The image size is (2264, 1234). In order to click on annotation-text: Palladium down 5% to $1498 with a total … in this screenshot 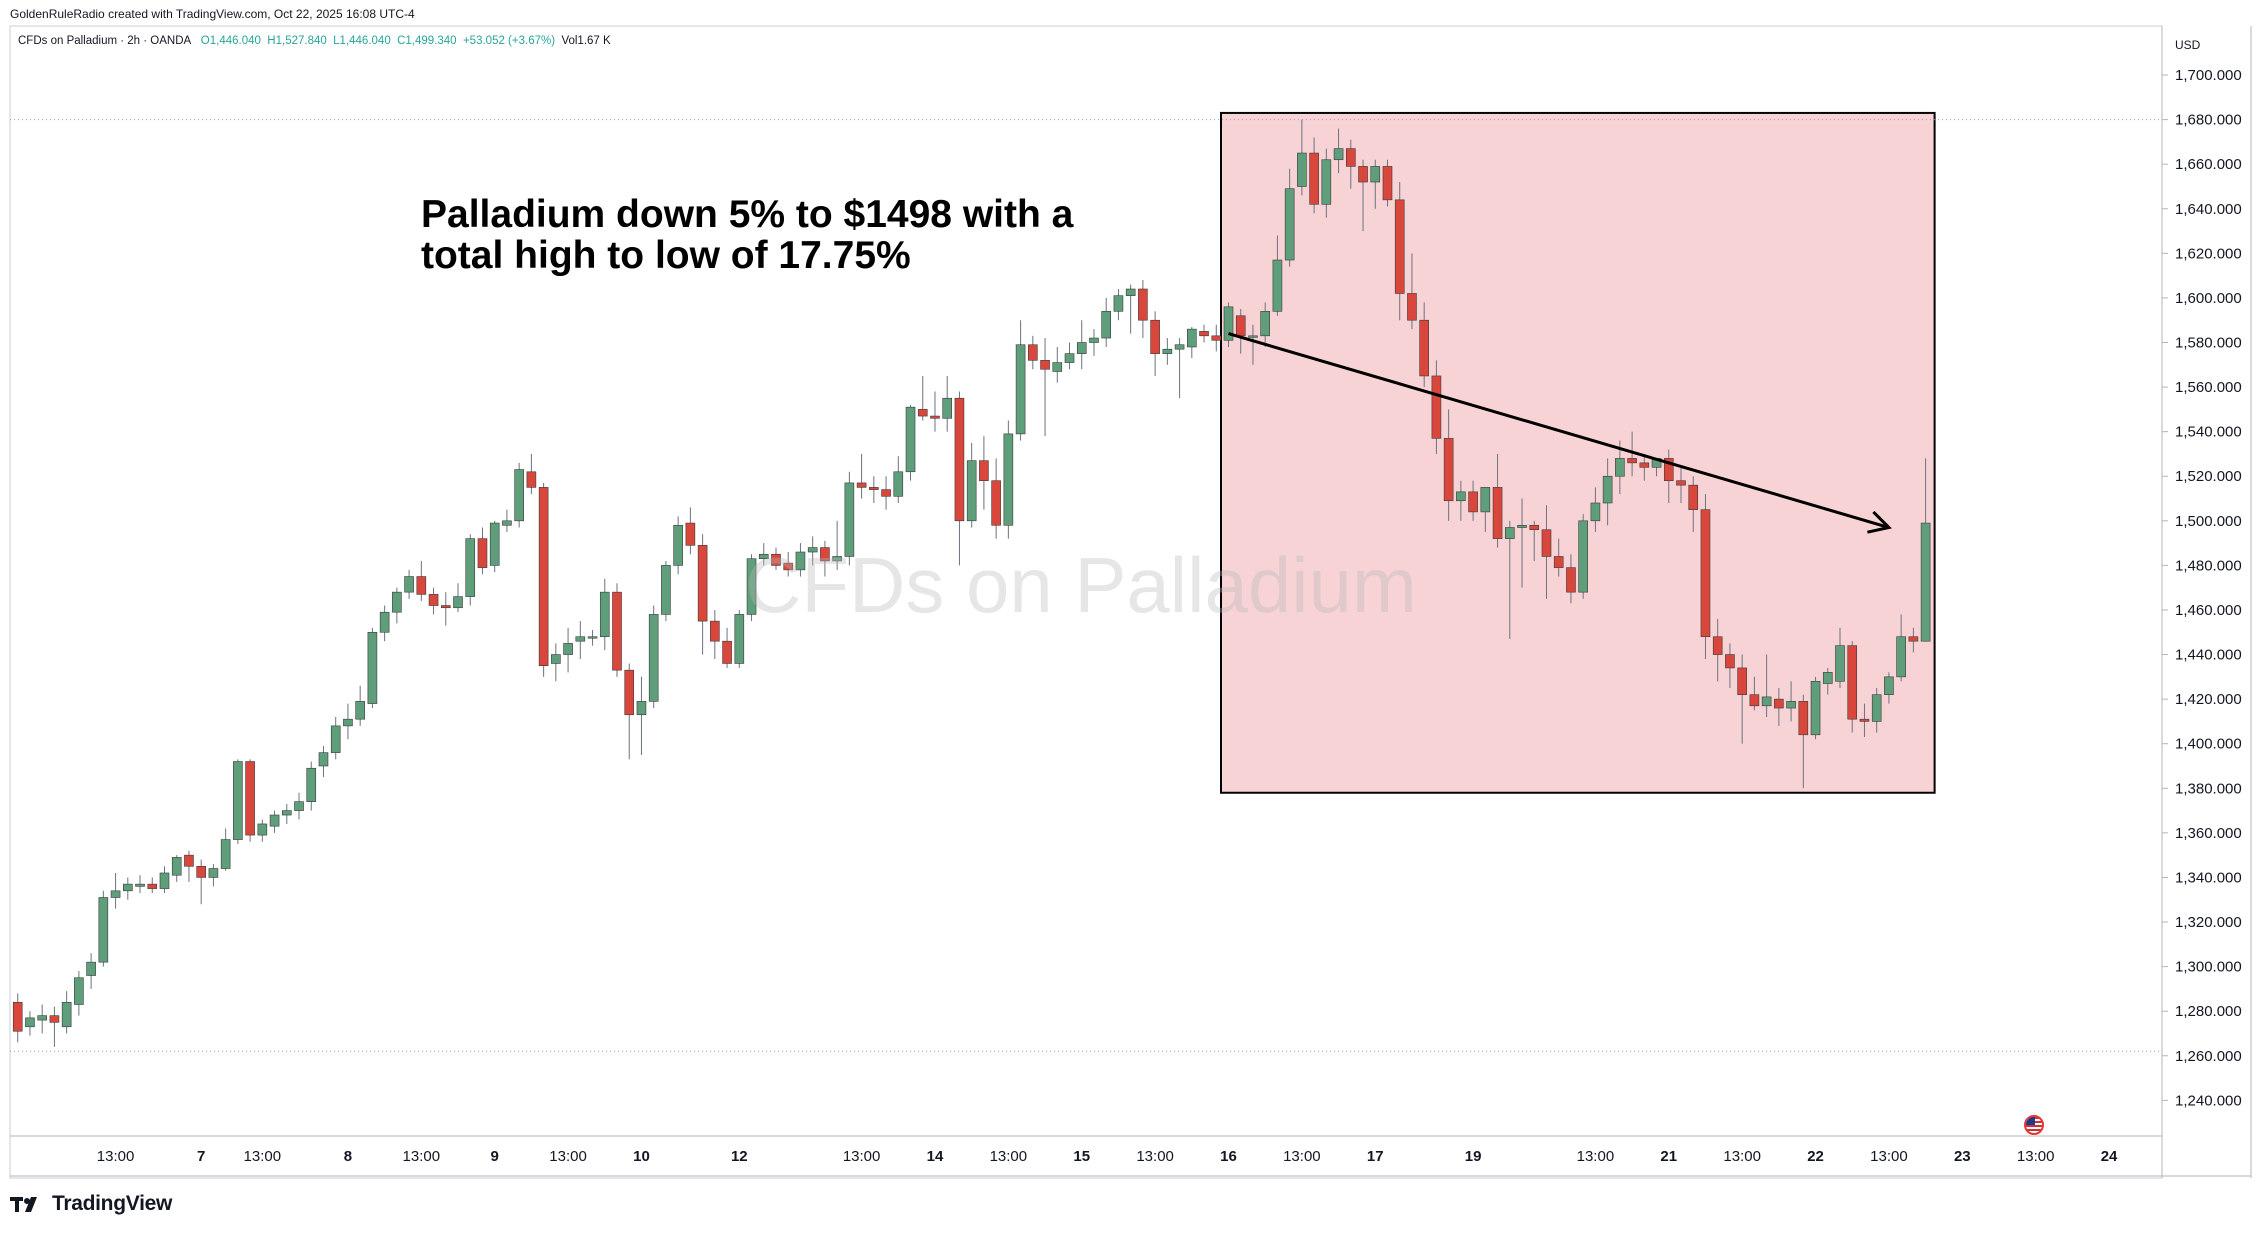, I will do `click(821, 235)`.